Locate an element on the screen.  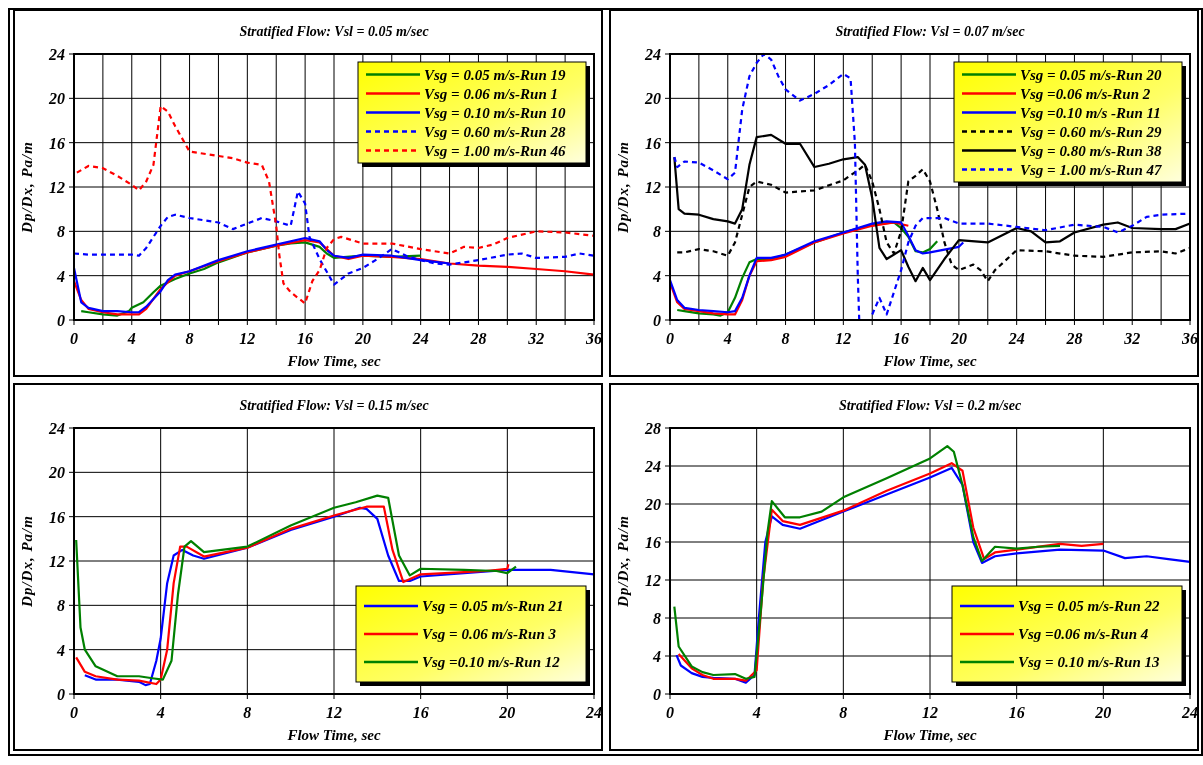
legend-label: Vsg =0.10 m/s-Run 12 is located at coordinates (491, 662).